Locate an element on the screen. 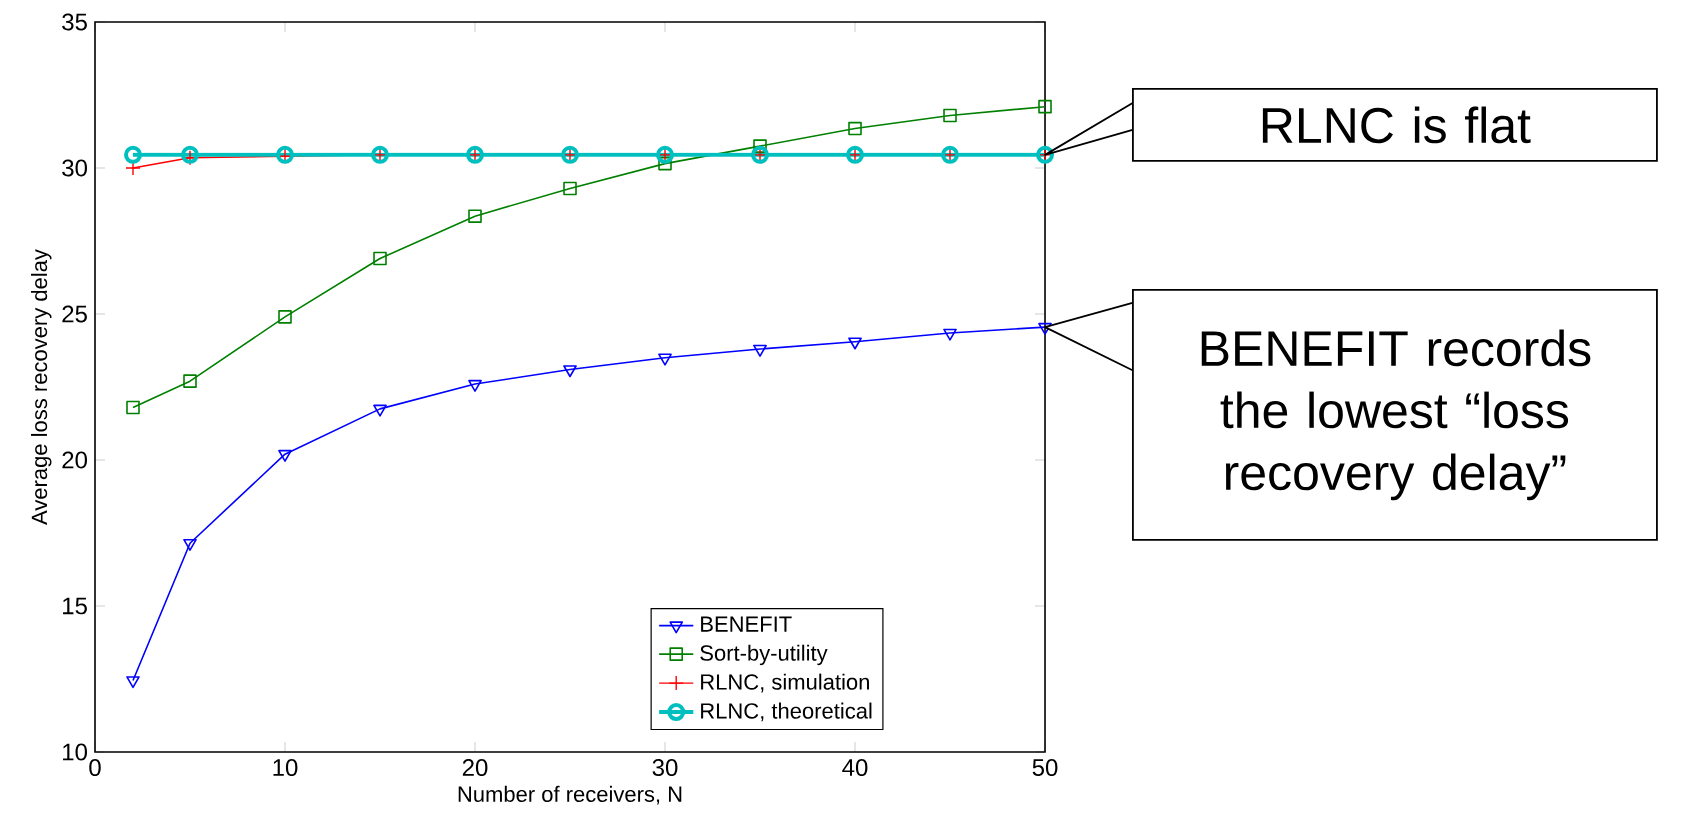 The width and height of the screenshot is (1690, 829). y-tick-label: 25 is located at coordinates (74, 314).